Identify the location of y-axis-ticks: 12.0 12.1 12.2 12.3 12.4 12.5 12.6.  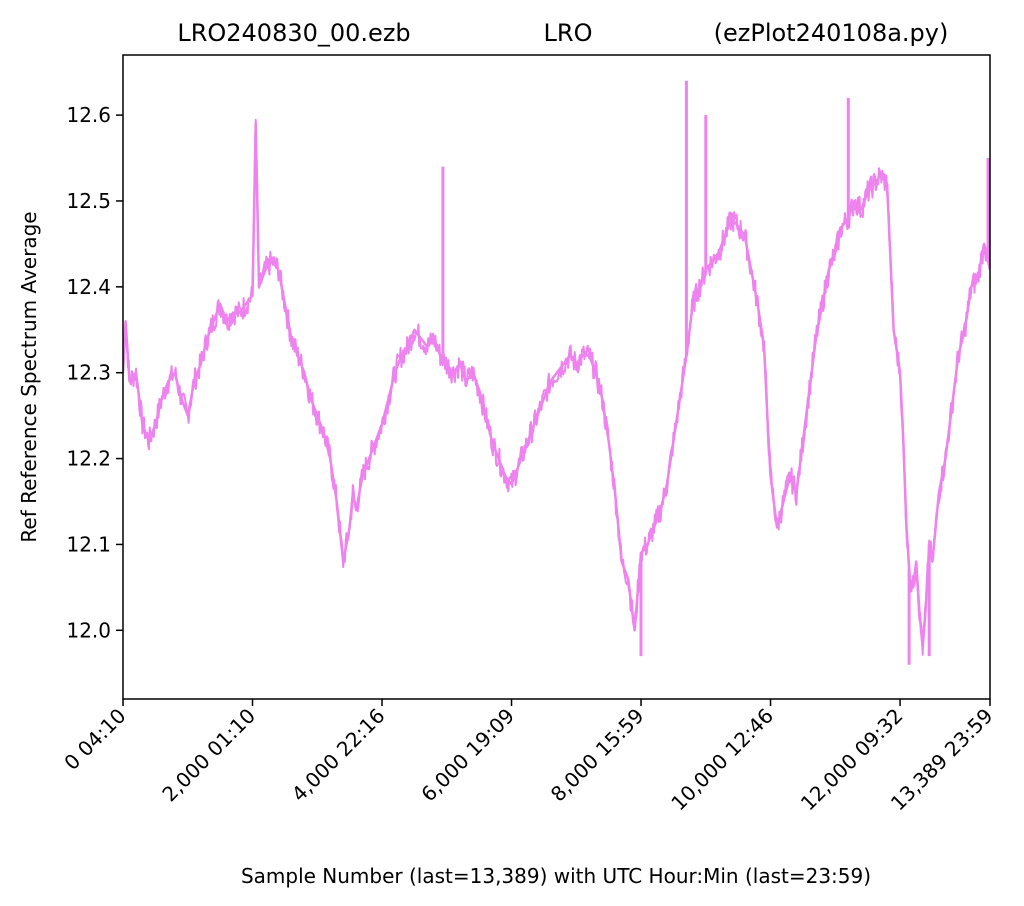
(94, 372).